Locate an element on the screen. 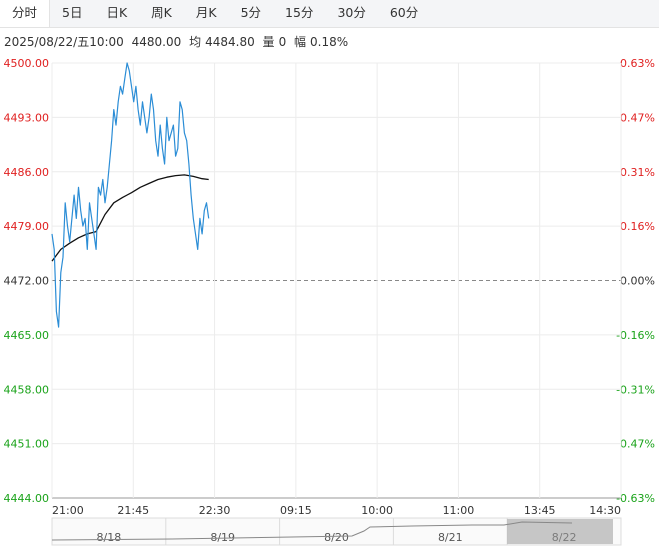  x-tick-label: 21:45 is located at coordinates (133, 510).